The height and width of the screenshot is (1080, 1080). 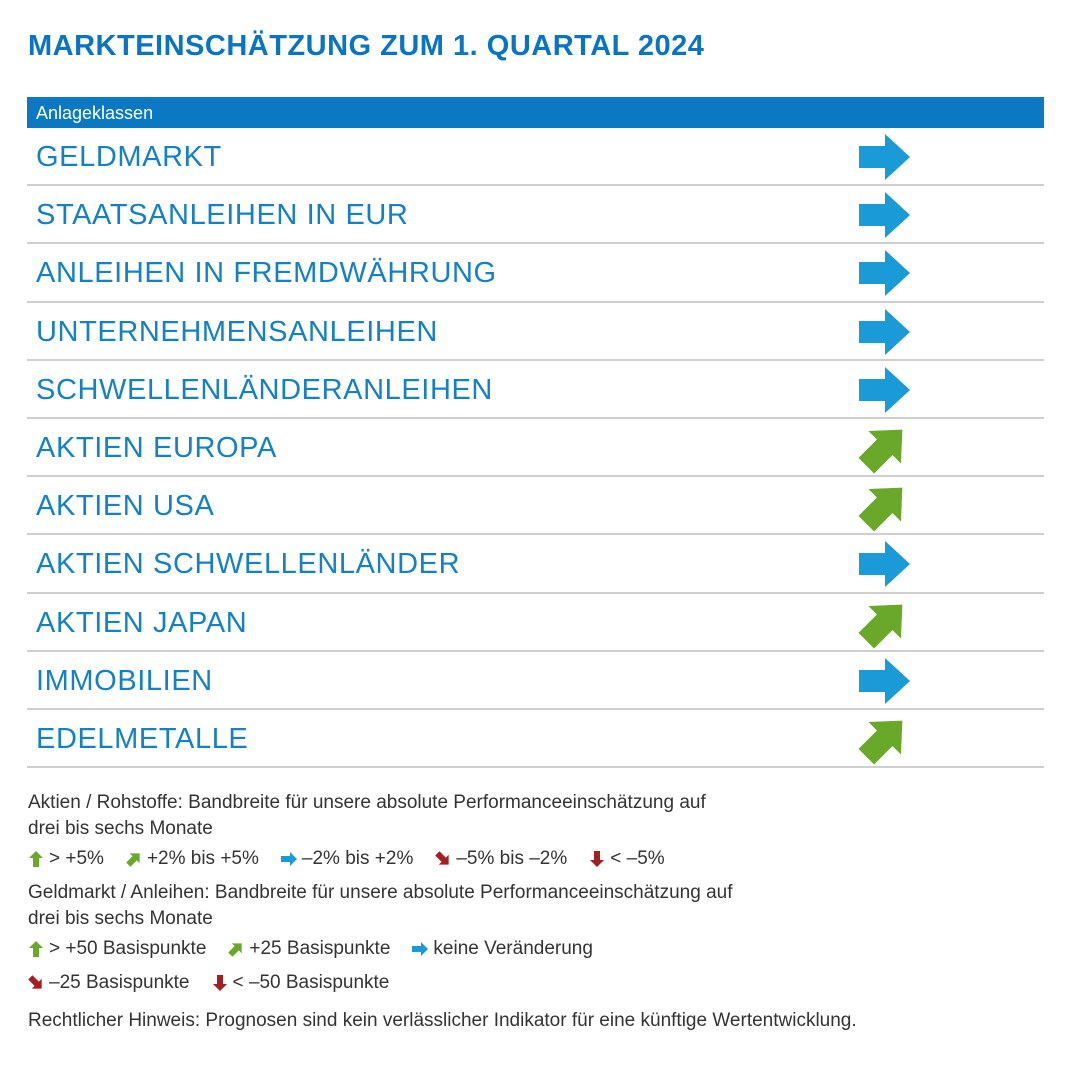 What do you see at coordinates (222, 215) in the screenshot?
I see `asset-class-label: STAATSANLEIHEN IN EUR` at bounding box center [222, 215].